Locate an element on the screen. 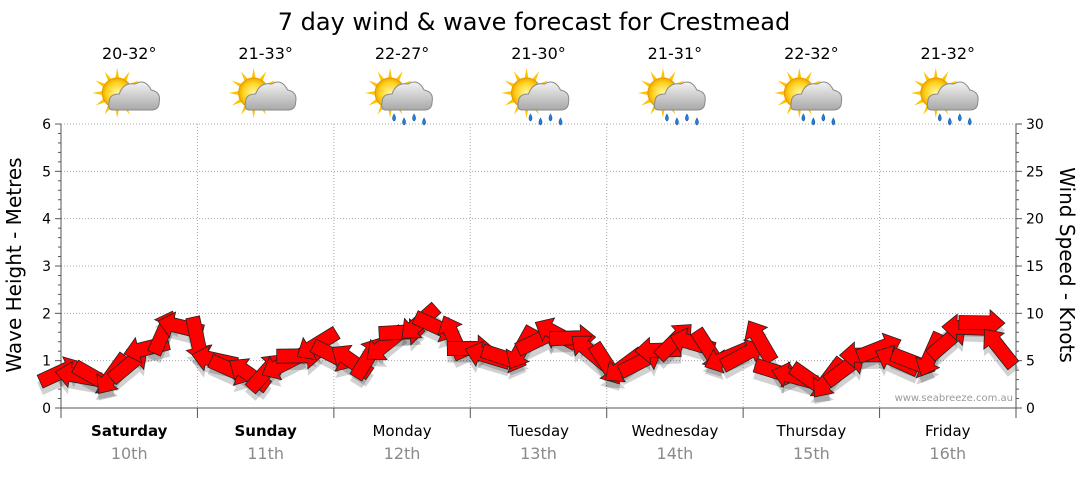  day-temperature: 21-30° is located at coordinates (538, 53).